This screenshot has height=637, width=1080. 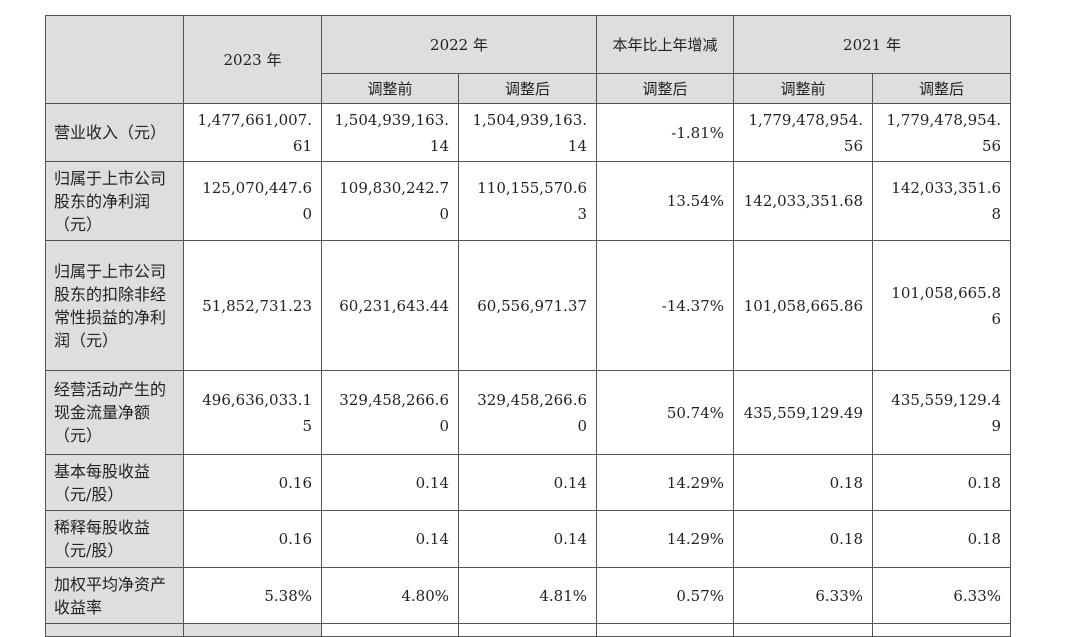 I want to click on header-year-2022: 2022 年, so click(x=459, y=44).